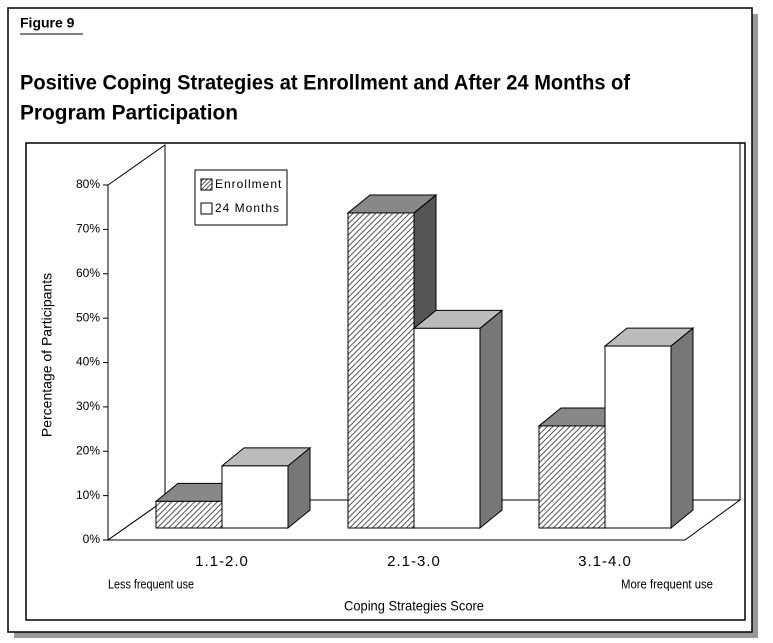 This screenshot has height=643, width=773. Describe the element at coordinates (129, 113) in the screenshot. I see `title-line: Program Participation` at that location.